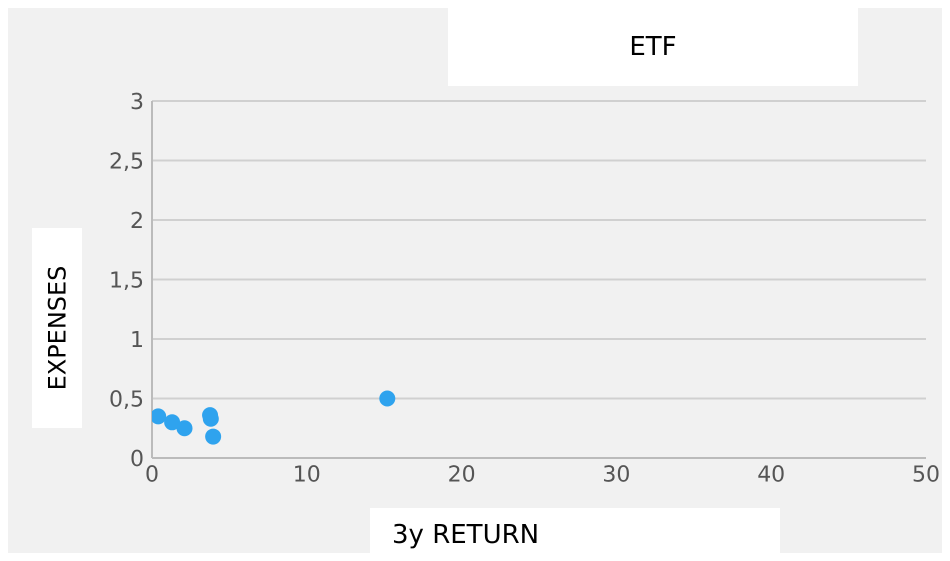  What do you see at coordinates (137, 459) in the screenshot?
I see `y-tick-label: 0` at bounding box center [137, 459].